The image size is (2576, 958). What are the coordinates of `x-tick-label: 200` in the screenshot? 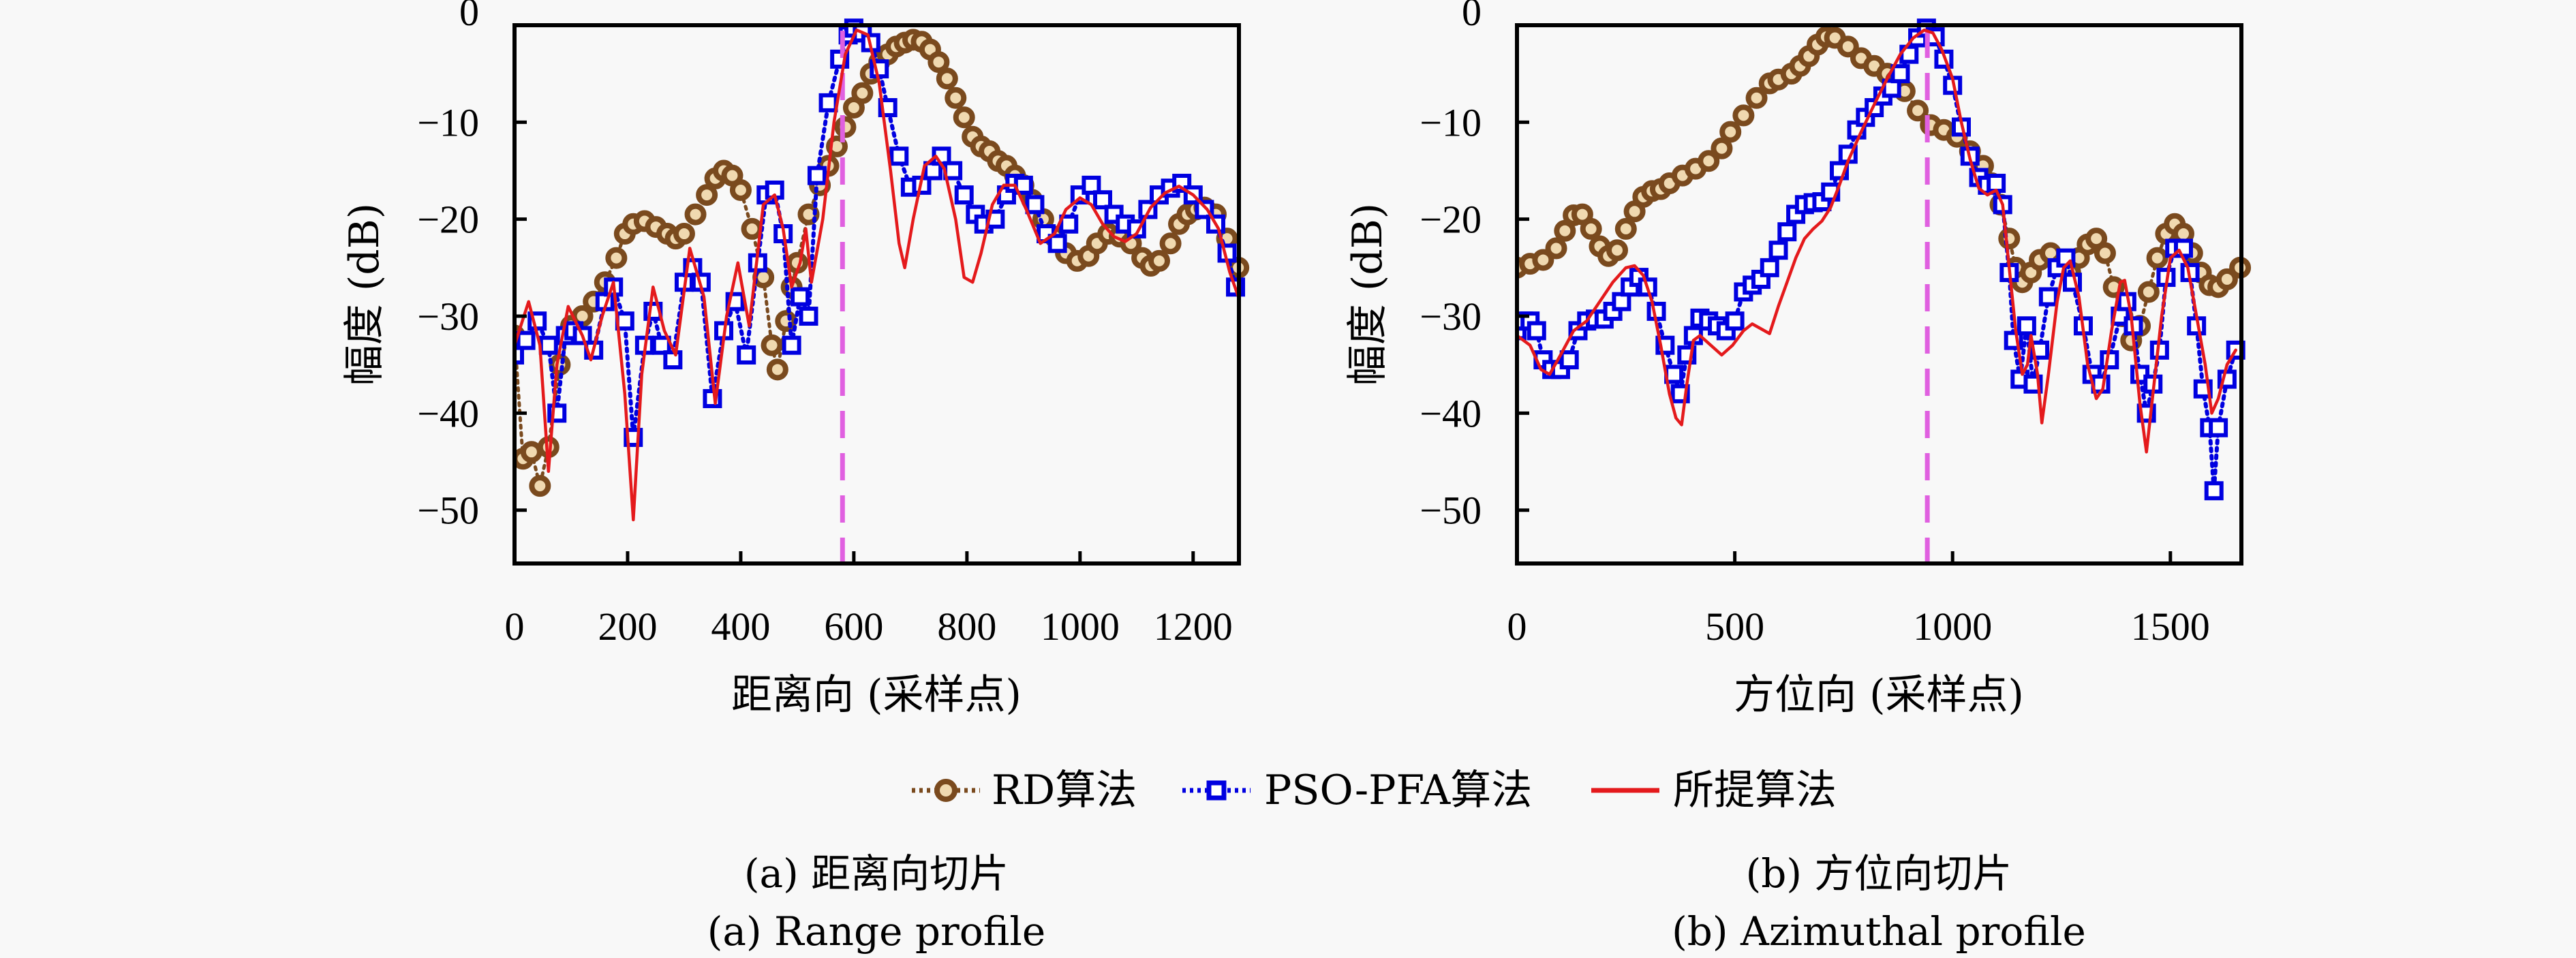 It's located at (627, 626).